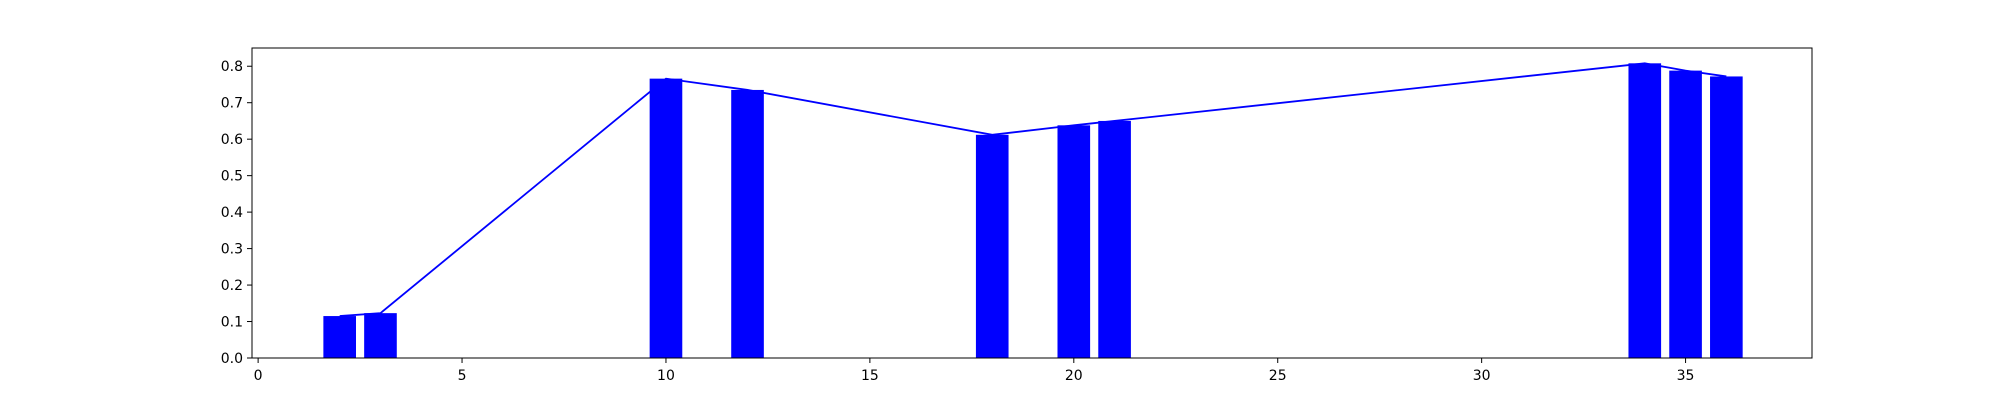  I want to click on y-tick-label-6: 0.6, so click(232, 140).